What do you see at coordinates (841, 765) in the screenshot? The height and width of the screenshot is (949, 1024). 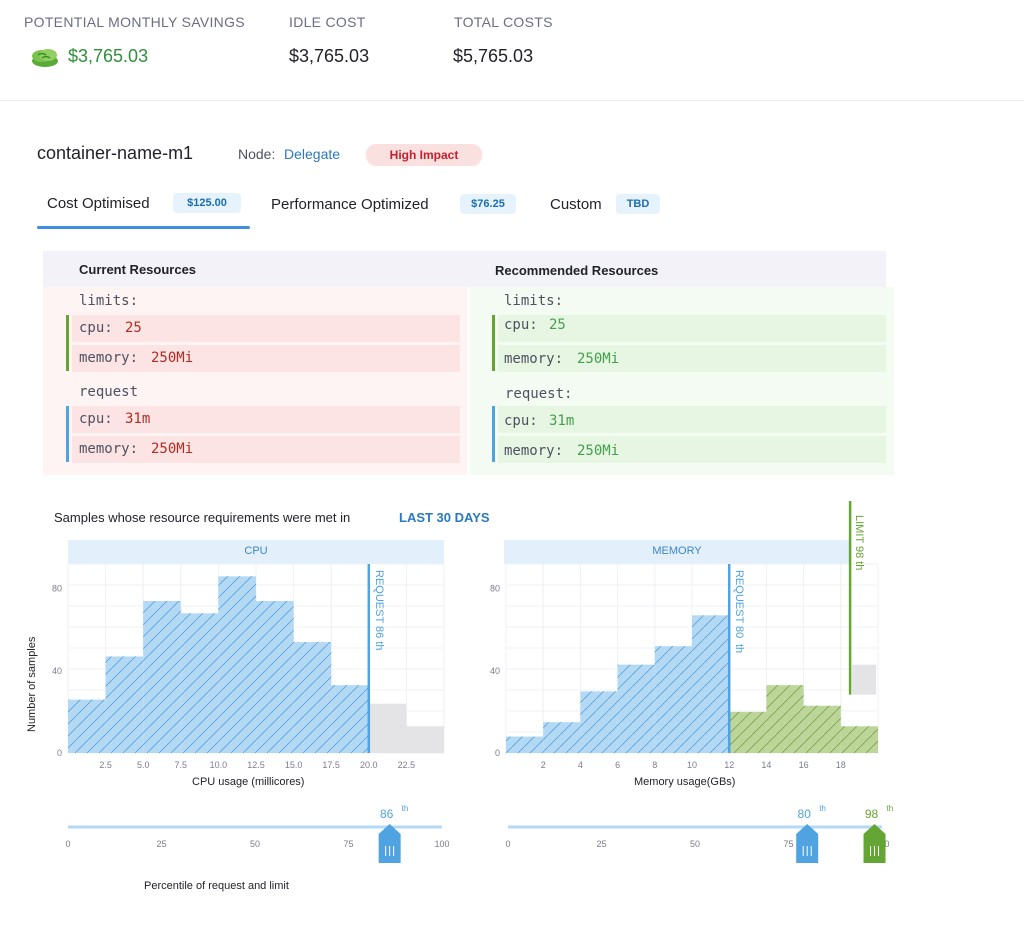 I see `x-tick-label: 18` at bounding box center [841, 765].